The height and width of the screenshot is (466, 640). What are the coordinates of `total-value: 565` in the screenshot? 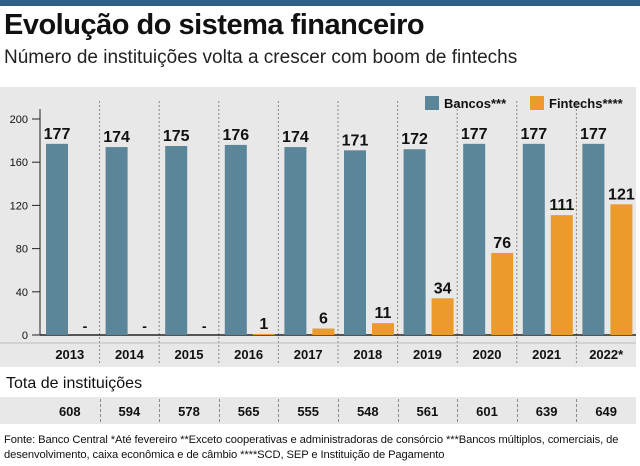 It's located at (248, 411).